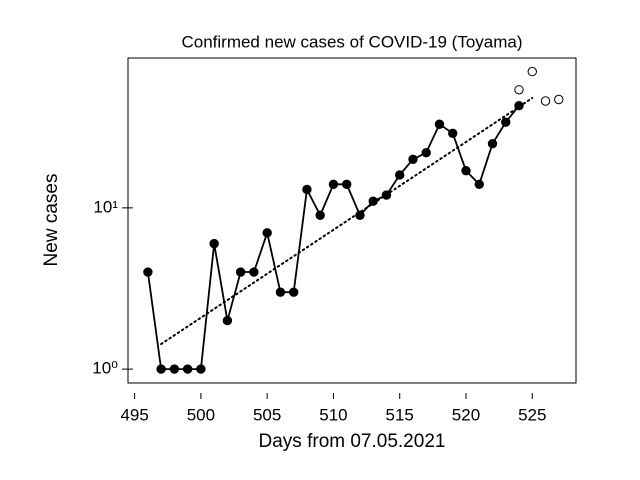 The width and height of the screenshot is (640, 480). Describe the element at coordinates (201, 414) in the screenshot. I see `x-tick-label: 500` at that location.